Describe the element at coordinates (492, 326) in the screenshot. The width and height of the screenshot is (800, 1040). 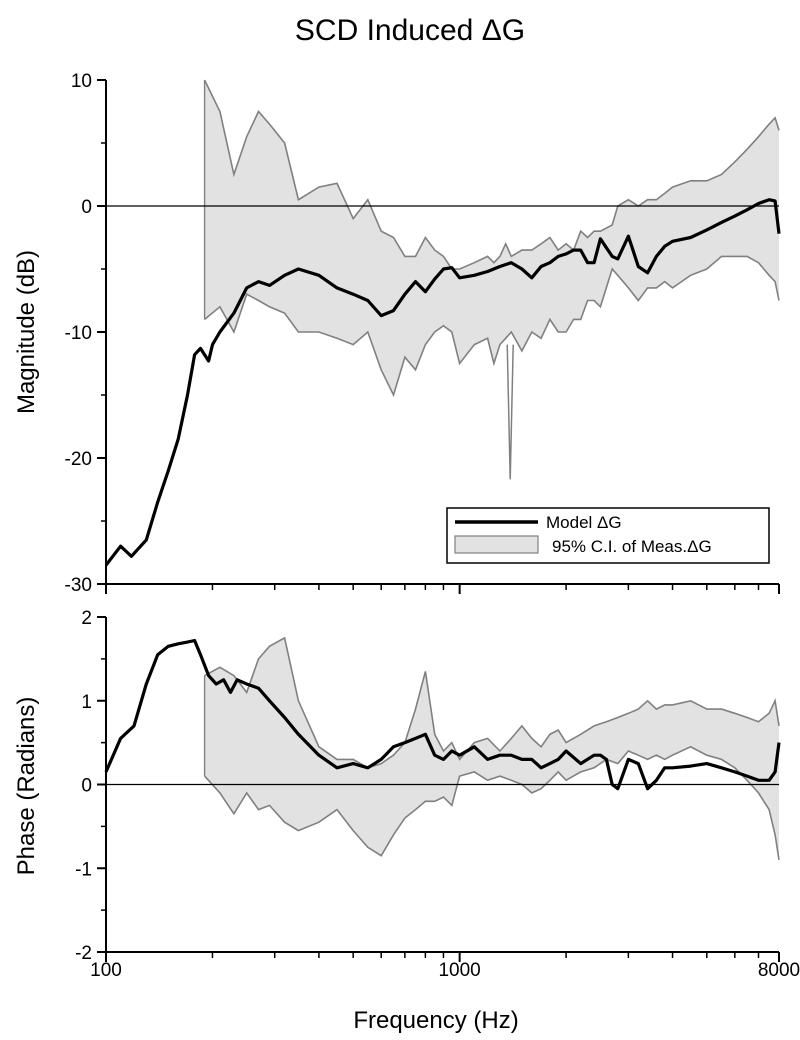
I see `magnitude-ci-lower-edge` at that location.